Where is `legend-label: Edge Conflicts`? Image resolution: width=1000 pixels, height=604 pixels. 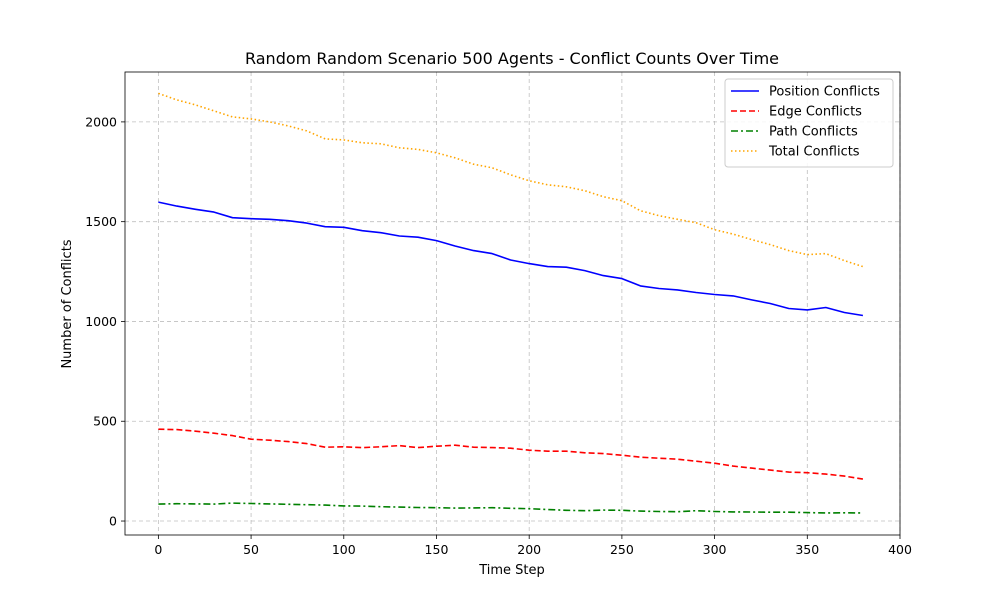
legend-label: Edge Conflicts is located at coordinates (815, 112).